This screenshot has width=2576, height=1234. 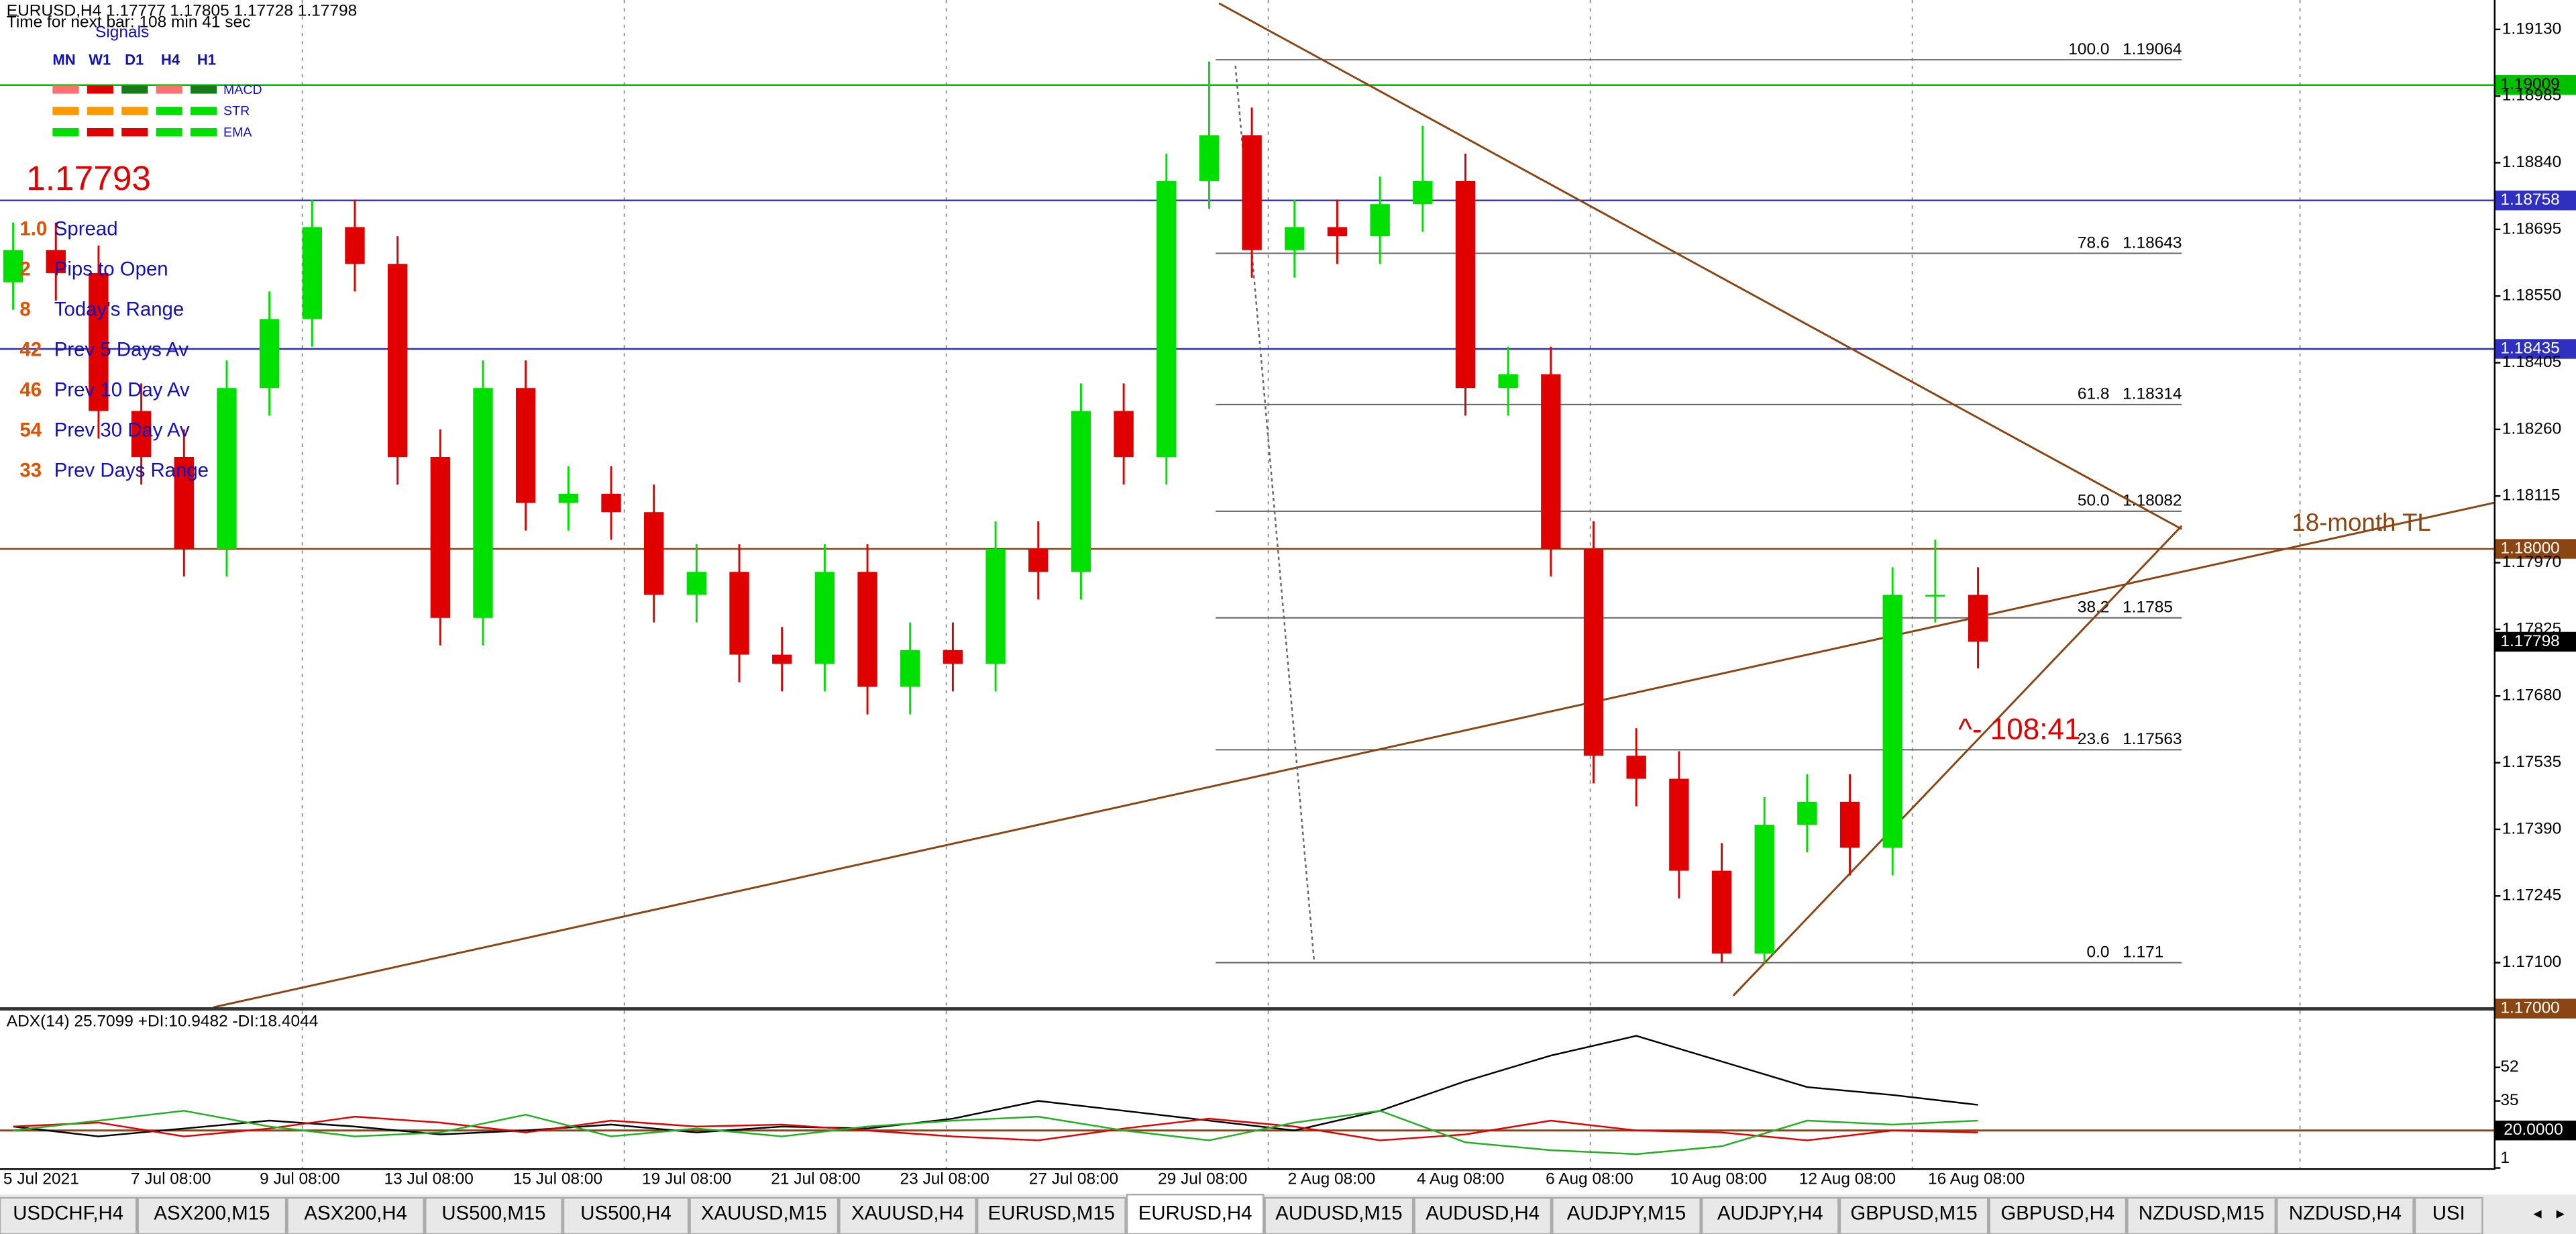 What do you see at coordinates (2531, 96) in the screenshot?
I see `y-tick-label: 1.18985` at bounding box center [2531, 96].